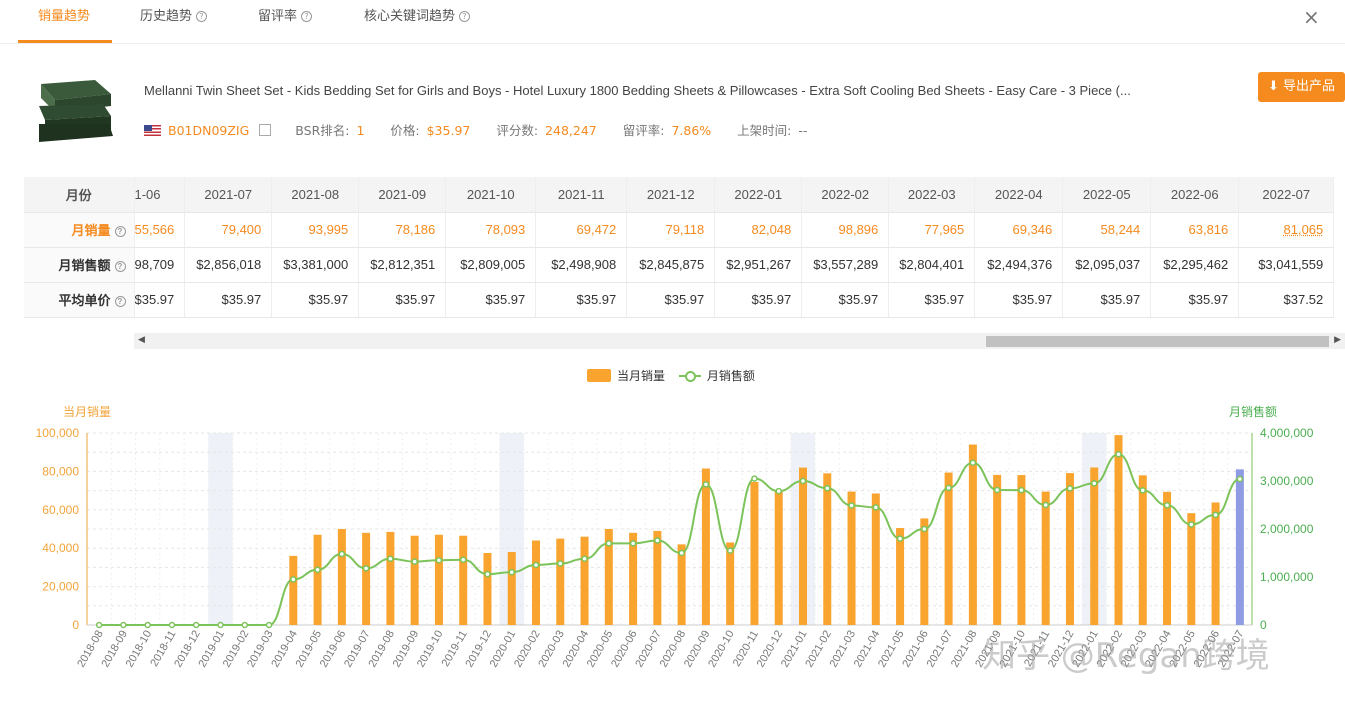 The width and height of the screenshot is (1345, 710). What do you see at coordinates (940, 649) in the screenshot?
I see `x-tick-label: 2021-07` at bounding box center [940, 649].